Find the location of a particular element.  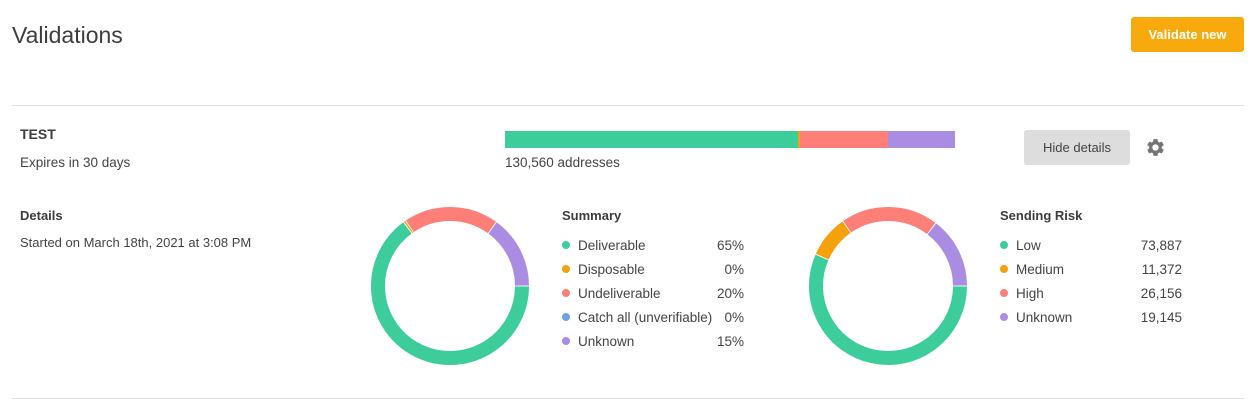

summary-legend-item: Unknown 15% is located at coordinates (653, 341).